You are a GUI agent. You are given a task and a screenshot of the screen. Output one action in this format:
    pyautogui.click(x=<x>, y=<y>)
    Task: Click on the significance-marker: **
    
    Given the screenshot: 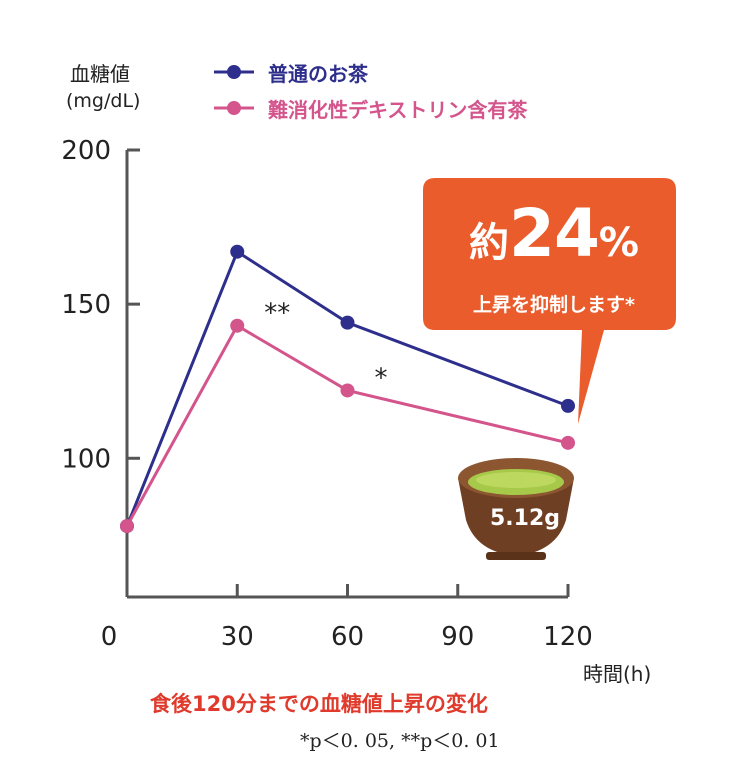 What is the action you would take?
    pyautogui.click(x=277, y=314)
    